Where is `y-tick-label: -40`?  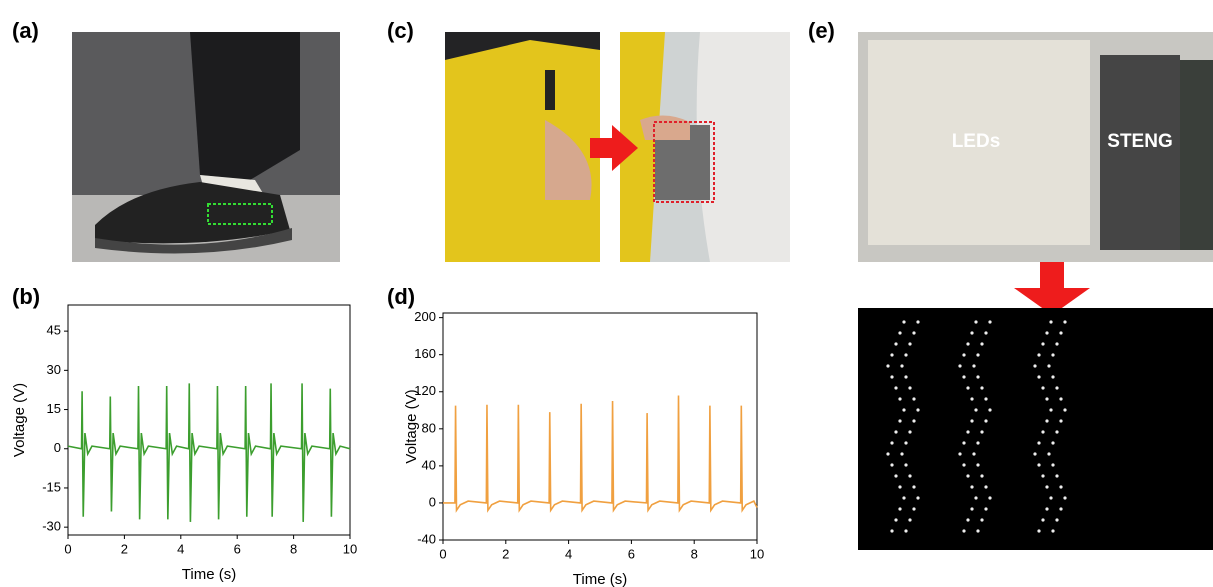
y-tick-label: -40 is located at coordinates (426, 538).